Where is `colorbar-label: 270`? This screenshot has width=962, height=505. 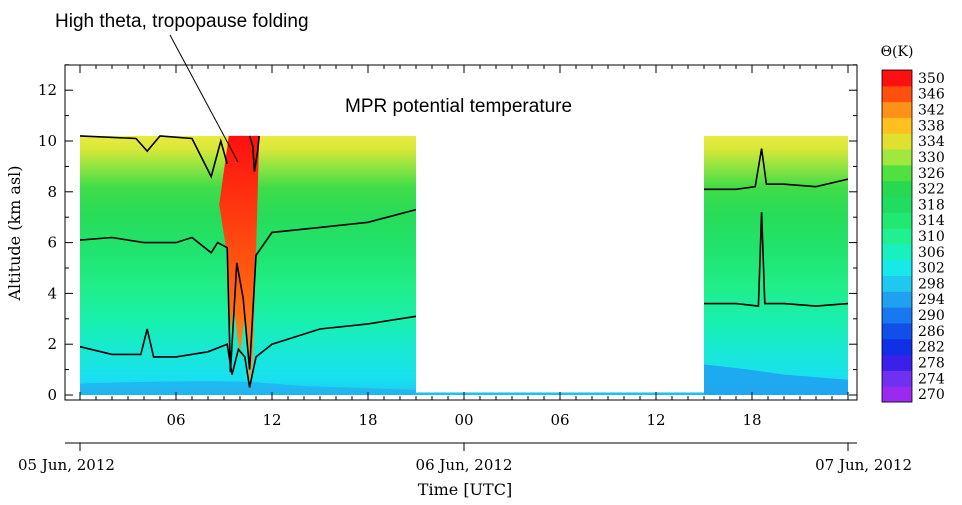
colorbar-label: 270 is located at coordinates (931, 395).